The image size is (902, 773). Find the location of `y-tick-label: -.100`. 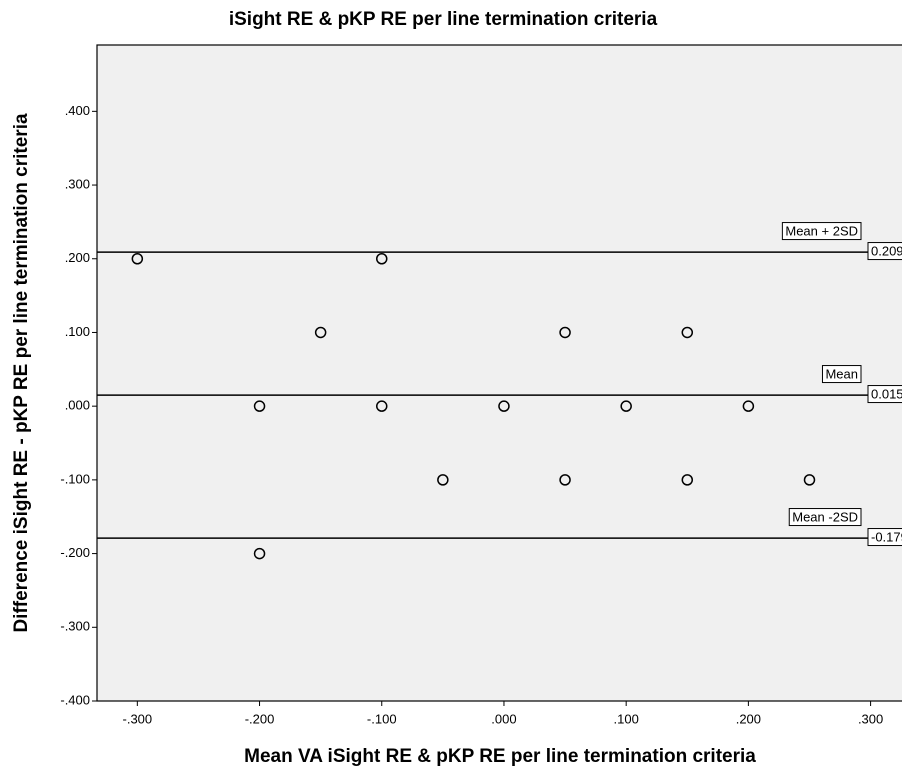

y-tick-label: -.100 is located at coordinates (75, 478).